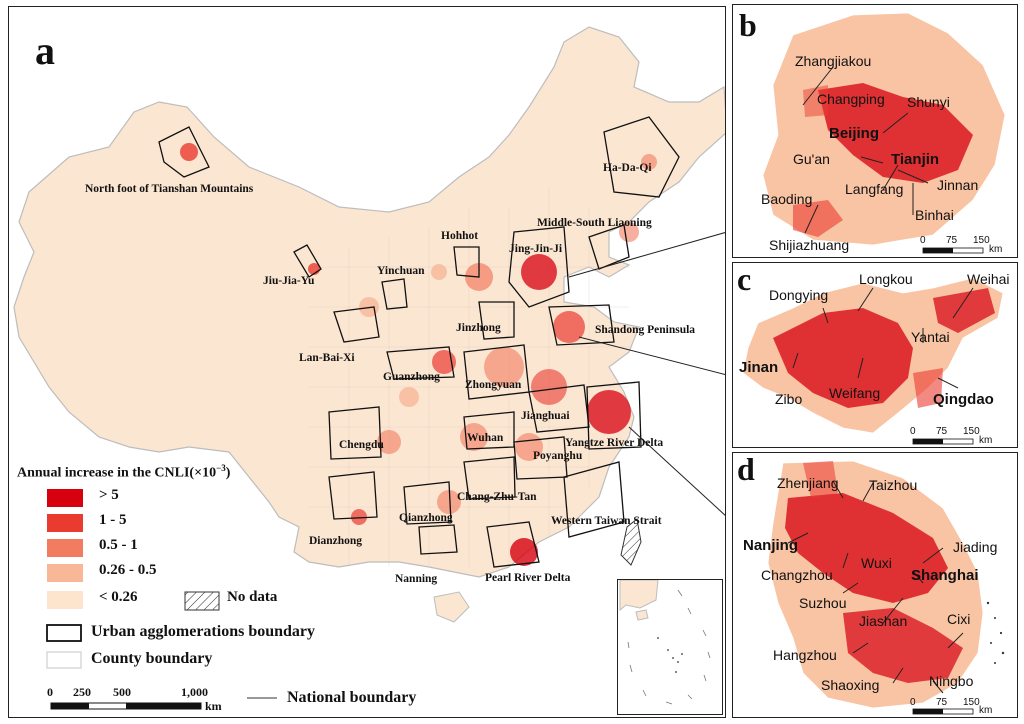  Describe the element at coordinates (451, 607) in the screenshot. I see `hainan-island` at that location.